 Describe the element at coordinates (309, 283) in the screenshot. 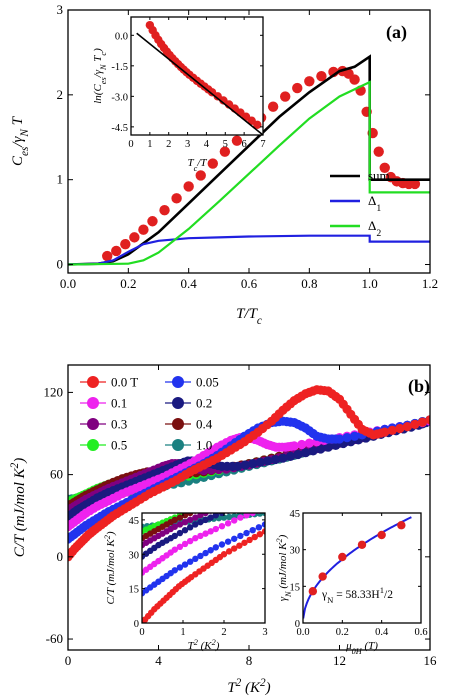

I see `panel-a-xtick-label: 0.8` at that location.